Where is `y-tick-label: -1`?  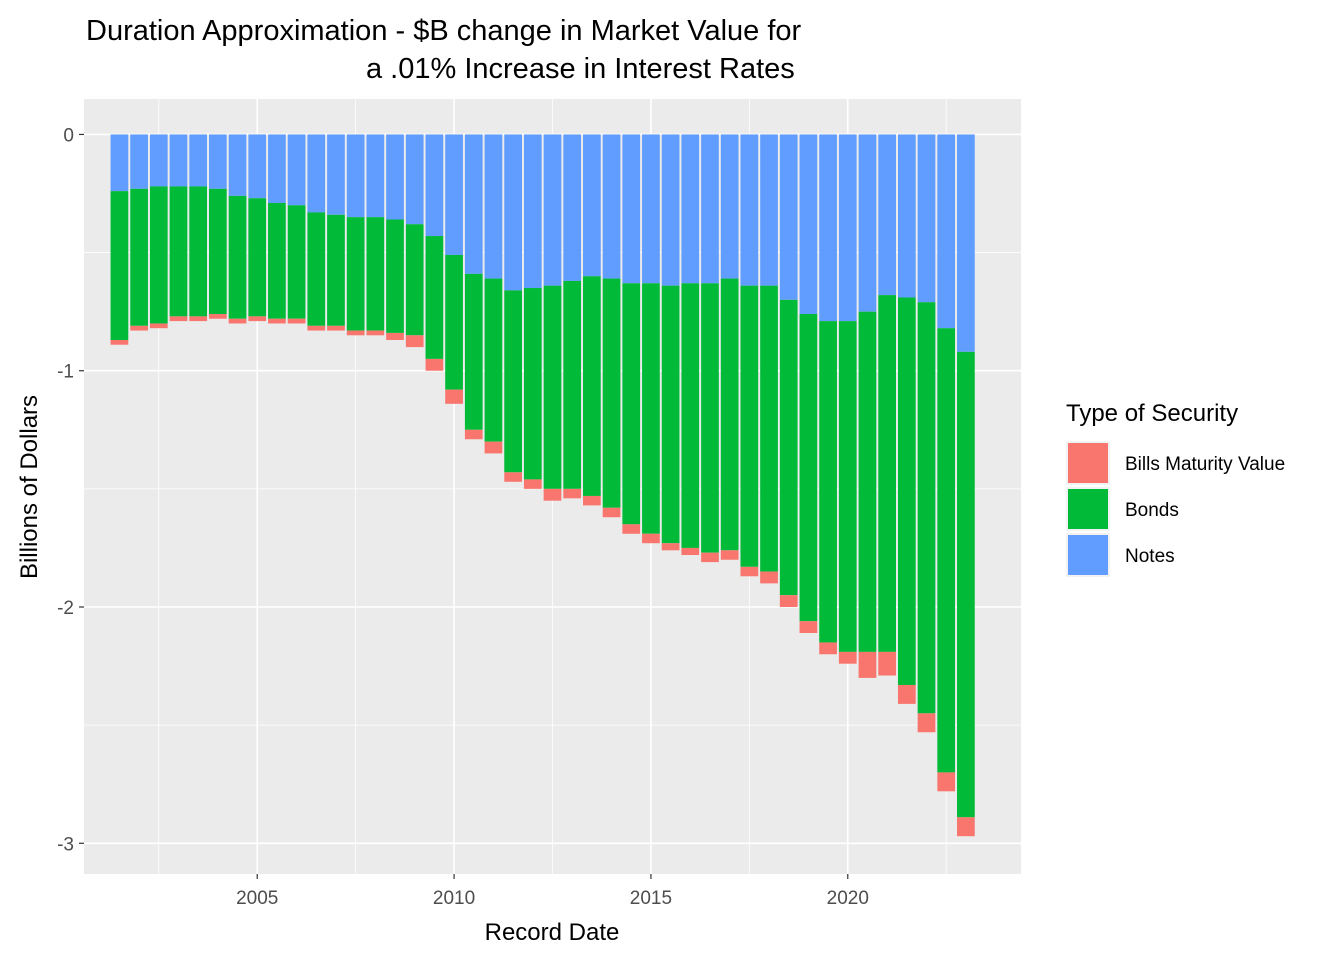
y-tick-label: -1 is located at coordinates (65, 372).